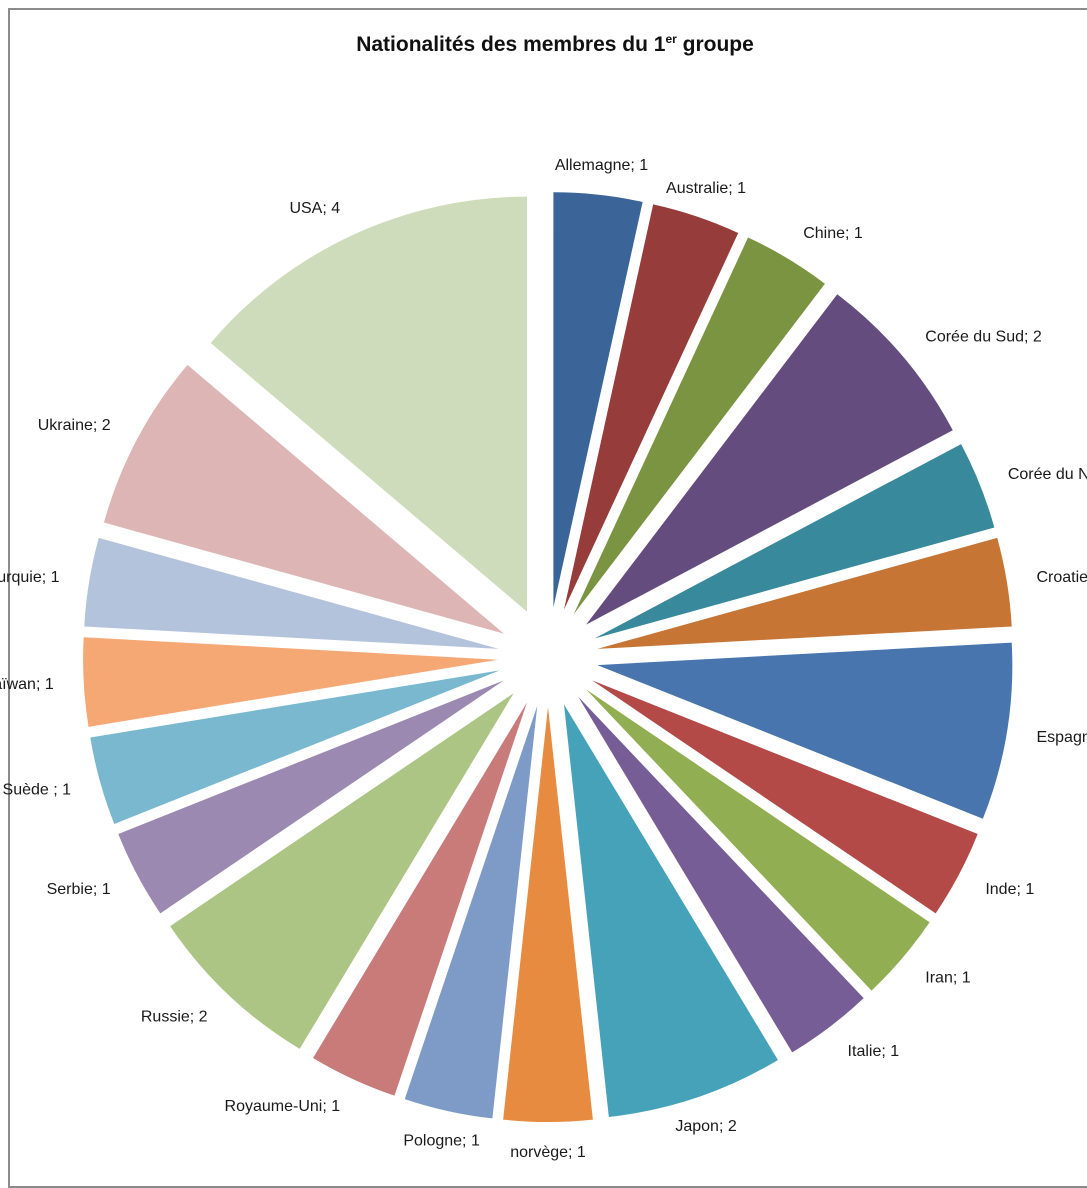  What do you see at coordinates (671, 39) in the screenshot?
I see `chart-title-sup: er` at bounding box center [671, 39].